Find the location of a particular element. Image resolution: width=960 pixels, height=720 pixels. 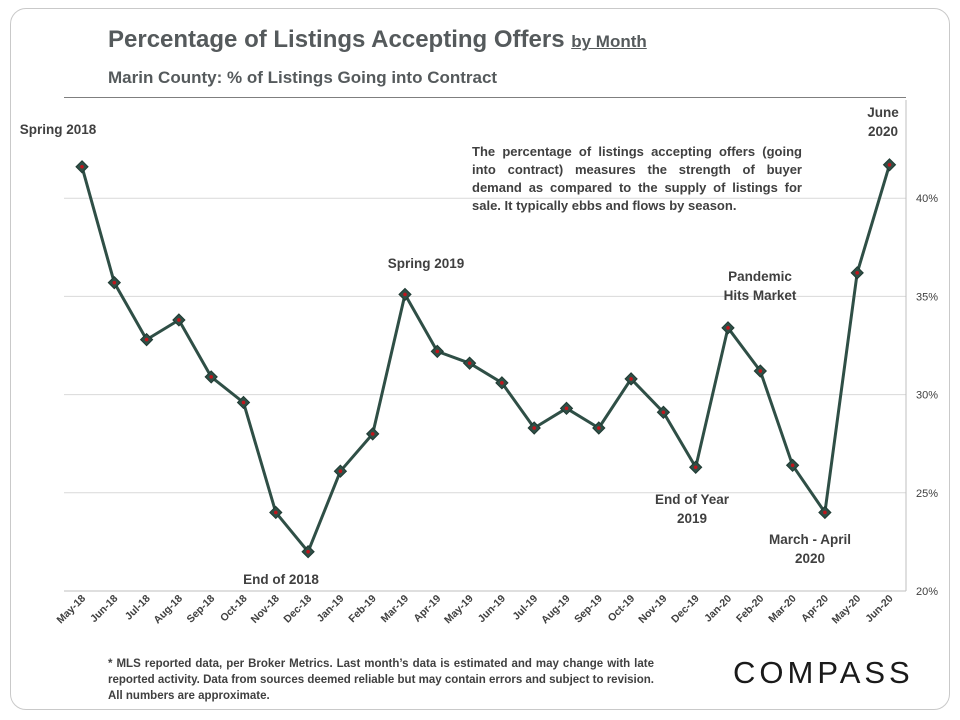

x-tick-label: Dec-19 is located at coordinates (685, 609).